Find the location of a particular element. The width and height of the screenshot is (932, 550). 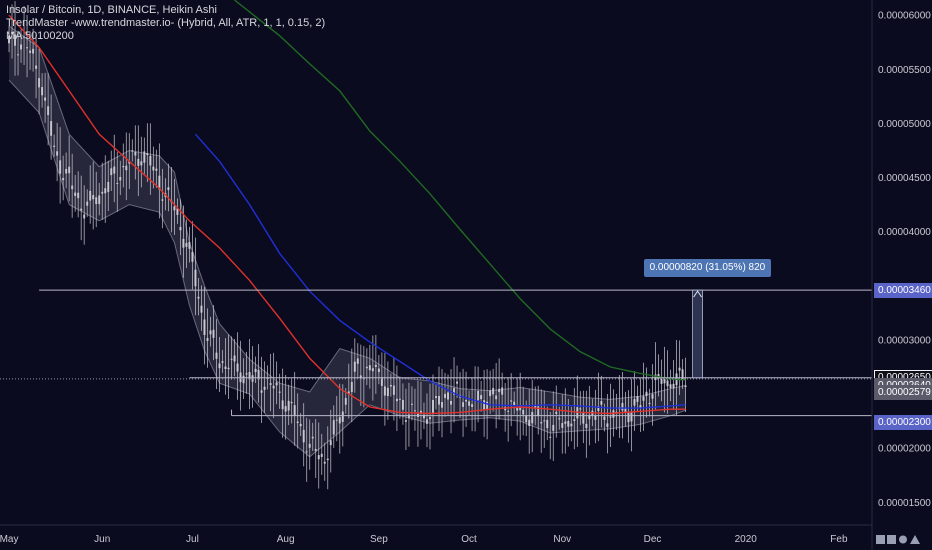

tradingview-logo-icon is located at coordinates (901, 539).